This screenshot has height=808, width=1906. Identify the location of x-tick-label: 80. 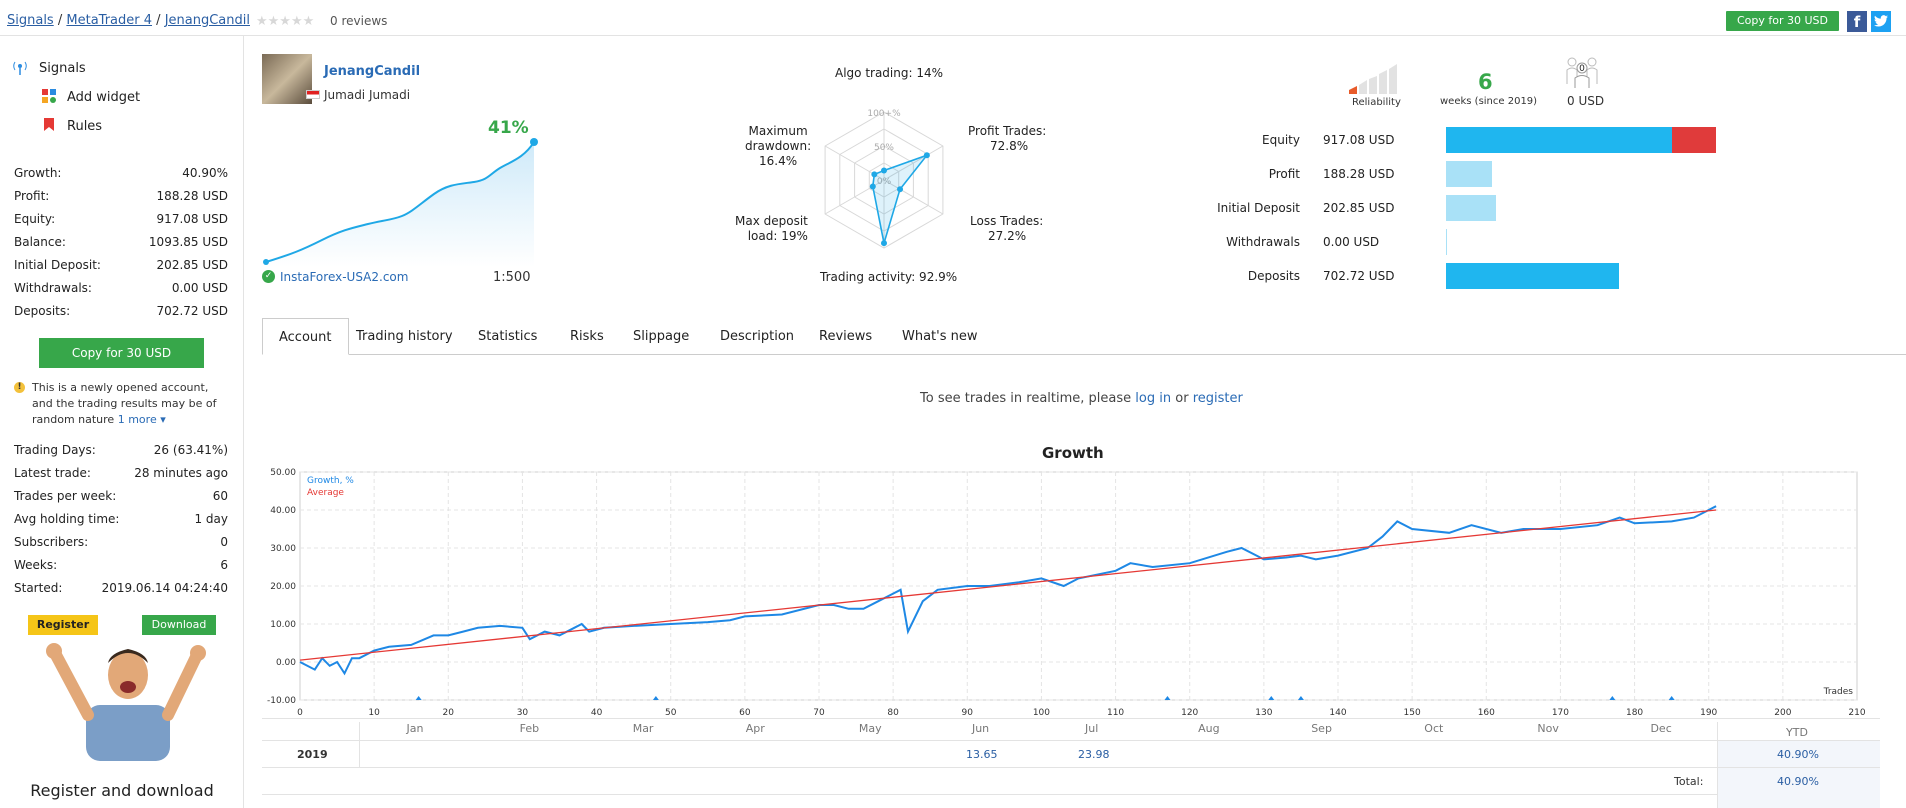
(893, 713).